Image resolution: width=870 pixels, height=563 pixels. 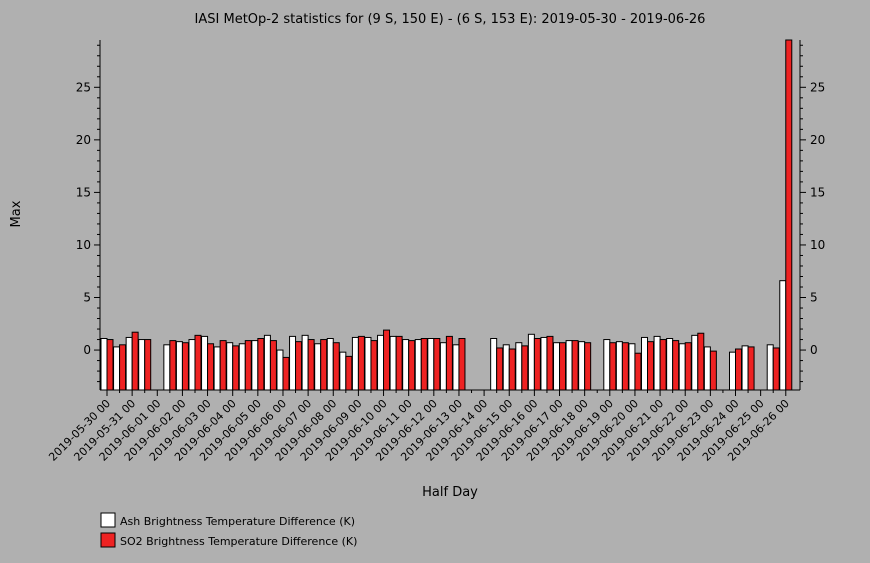 What do you see at coordinates (87, 298) in the screenshot?
I see `y-tick-label: 5` at bounding box center [87, 298].